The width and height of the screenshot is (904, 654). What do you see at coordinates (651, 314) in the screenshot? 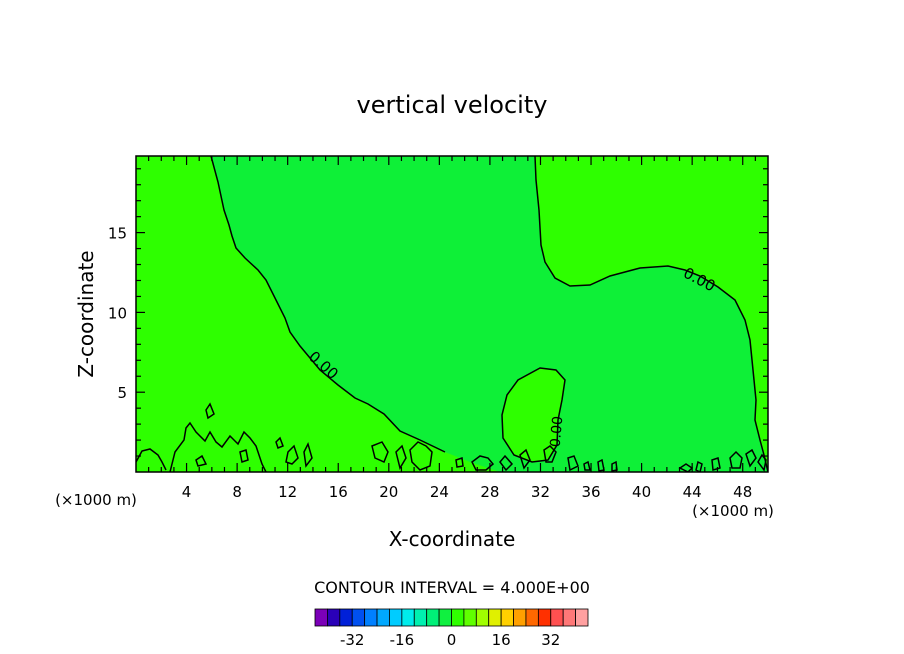
I see `zero-contour-right` at bounding box center [651, 314].